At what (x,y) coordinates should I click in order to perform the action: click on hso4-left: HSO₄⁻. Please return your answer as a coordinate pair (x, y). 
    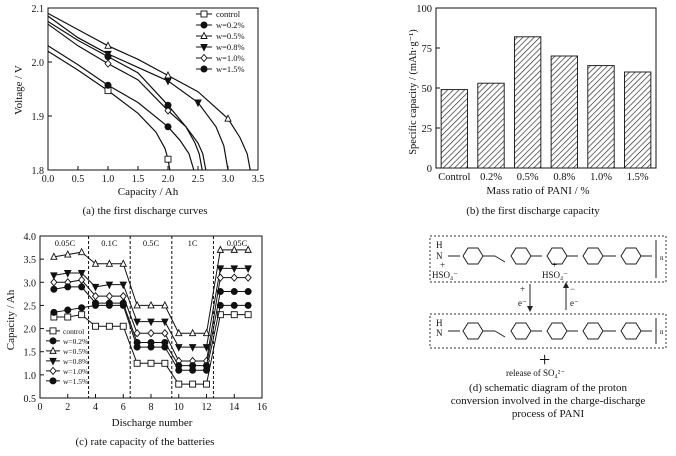
    Looking at the image, I should click on (445, 275).